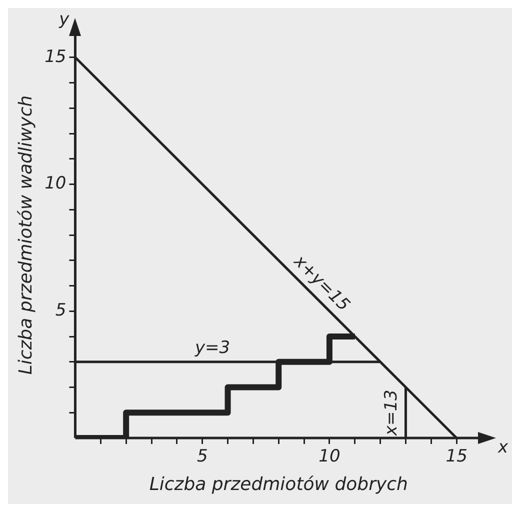  What do you see at coordinates (55, 184) in the screenshot?
I see `y-tick-label: 10` at bounding box center [55, 184].